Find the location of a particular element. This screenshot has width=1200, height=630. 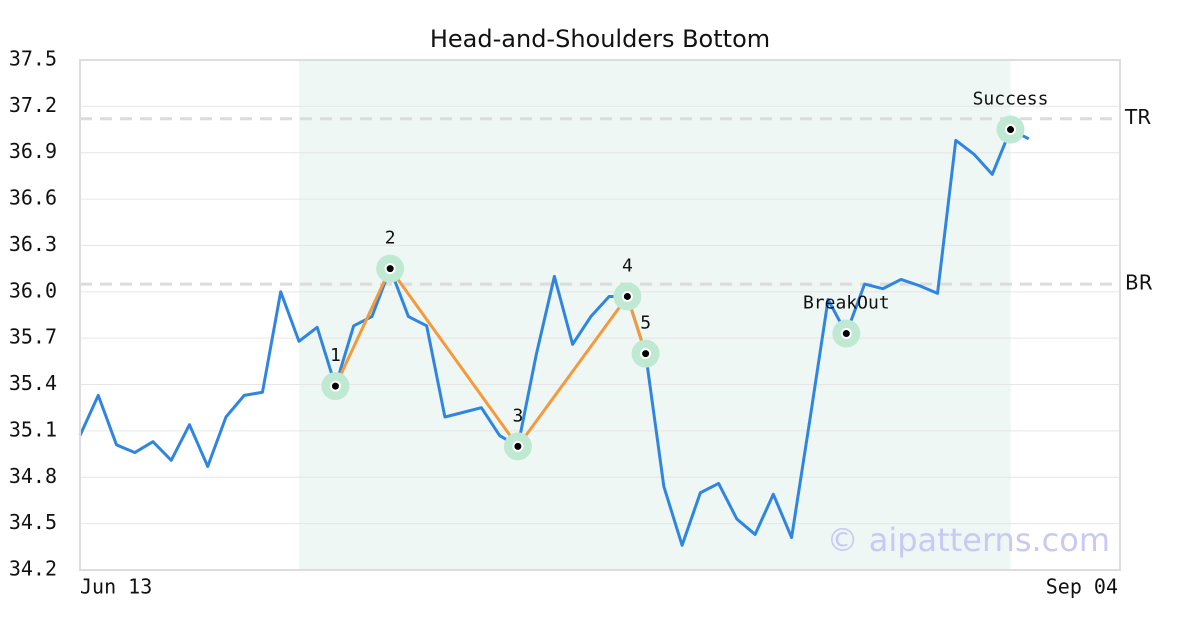

marker-label: BreakOut is located at coordinates (846, 303).